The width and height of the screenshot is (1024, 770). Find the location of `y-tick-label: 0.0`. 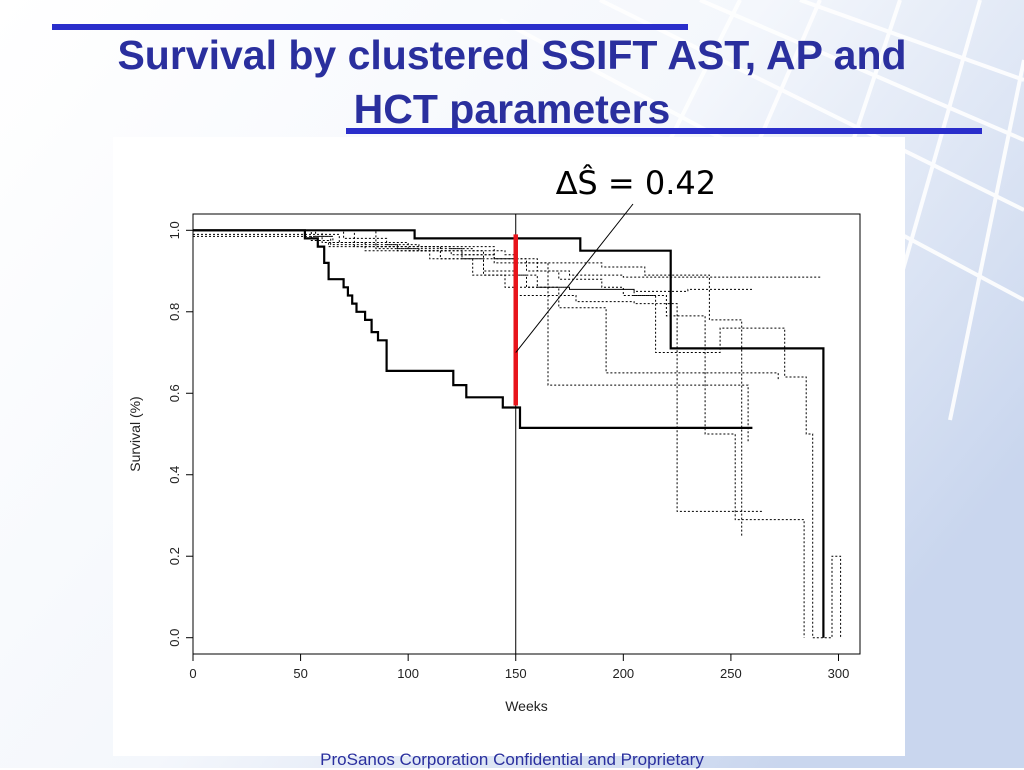

y-tick-label: 0.0 is located at coordinates (174, 638).